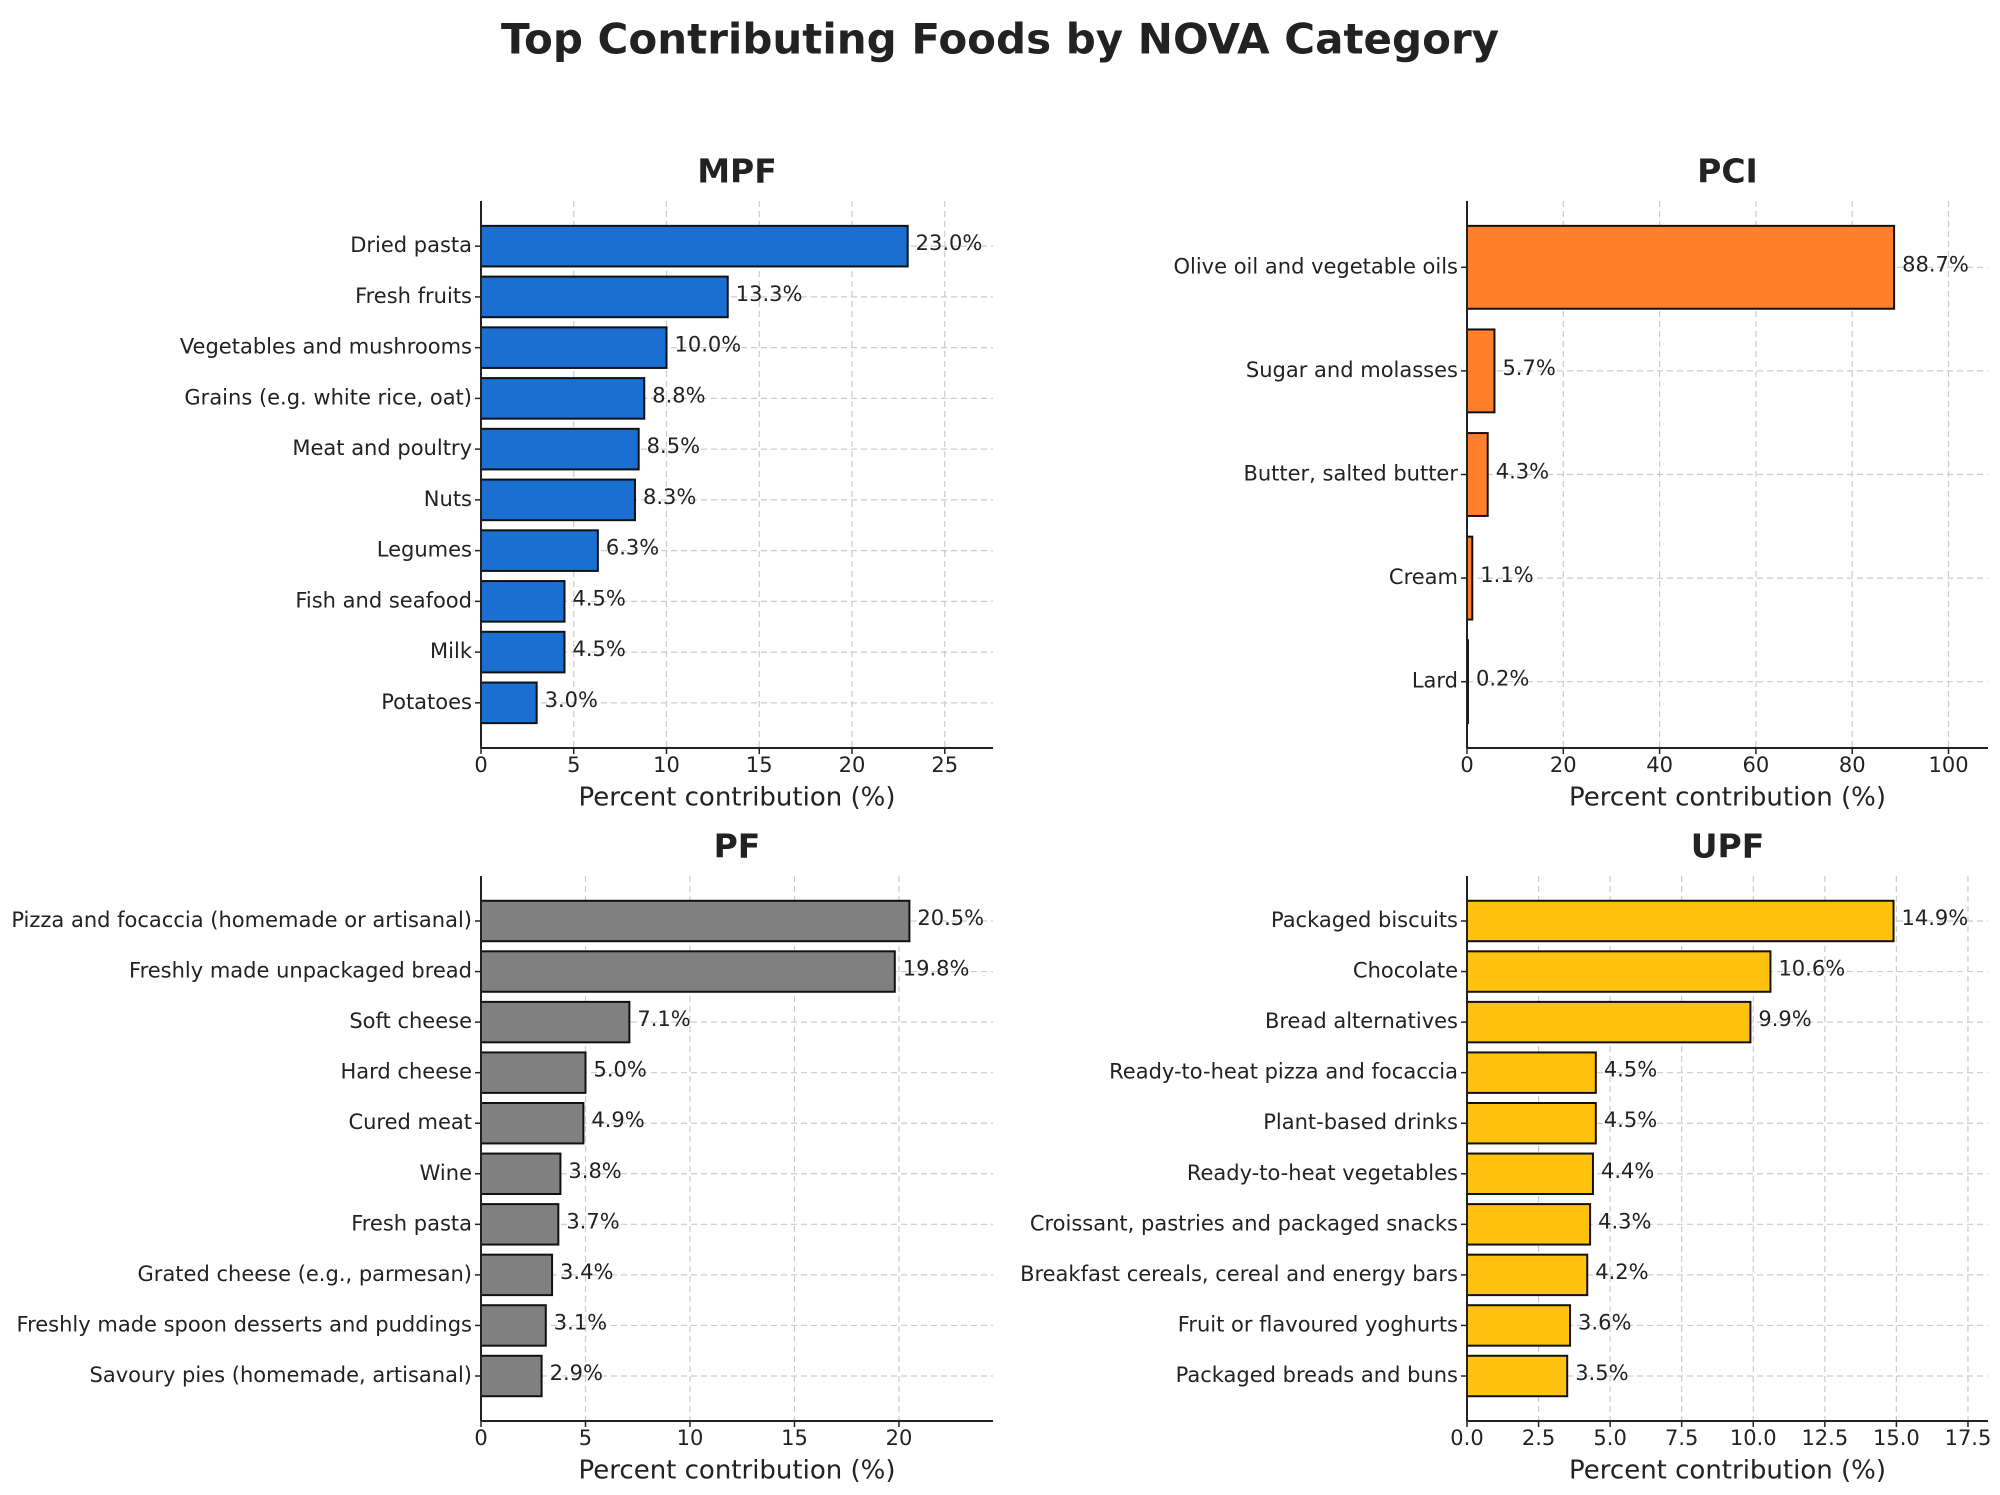  What do you see at coordinates (936, 969) in the screenshot?
I see `value-label: 19.8%` at bounding box center [936, 969].